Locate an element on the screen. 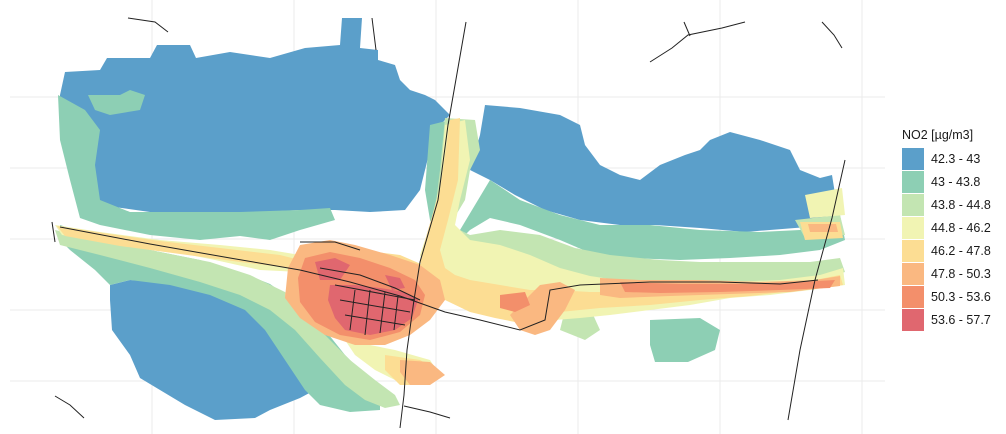  legend-label: 53.6 - 57.7 is located at coordinates (961, 319).